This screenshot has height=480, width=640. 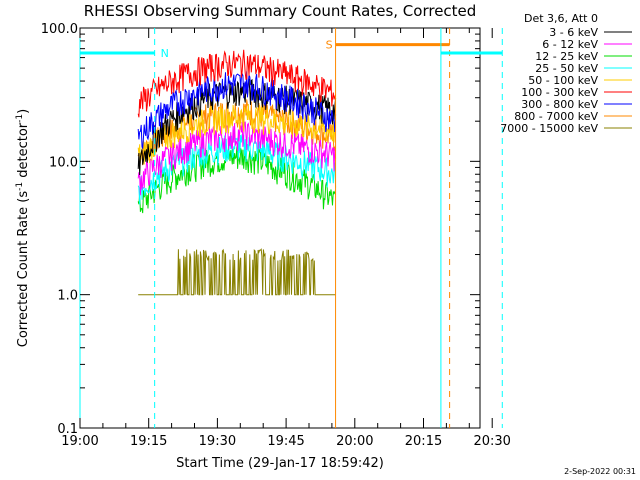 I want to click on footer-date: 2-Sep-2022 00:31, so click(x=600, y=471).